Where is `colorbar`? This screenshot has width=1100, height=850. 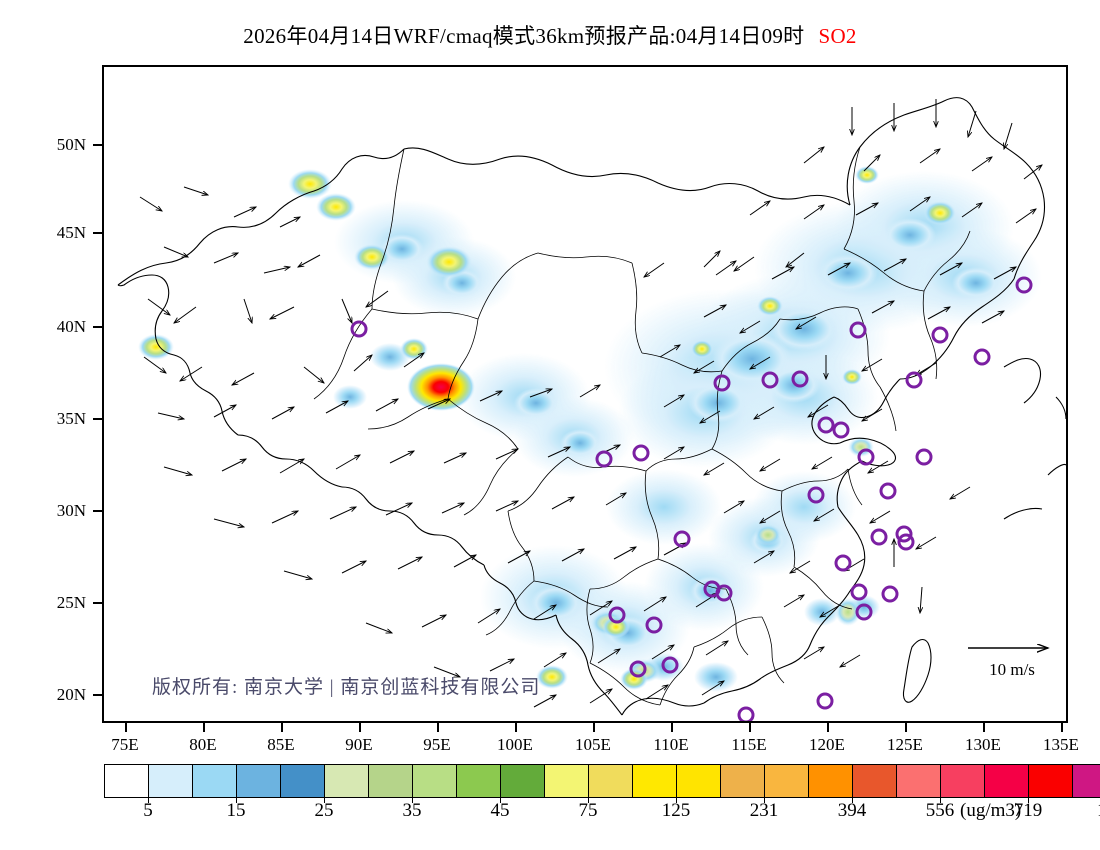 colorbar is located at coordinates (602, 781).